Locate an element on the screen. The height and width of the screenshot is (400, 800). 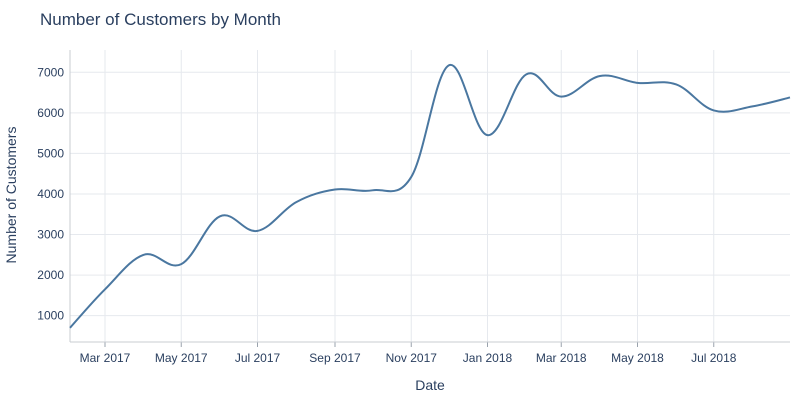
x-tick-label: Jan 2018 is located at coordinates (488, 358).